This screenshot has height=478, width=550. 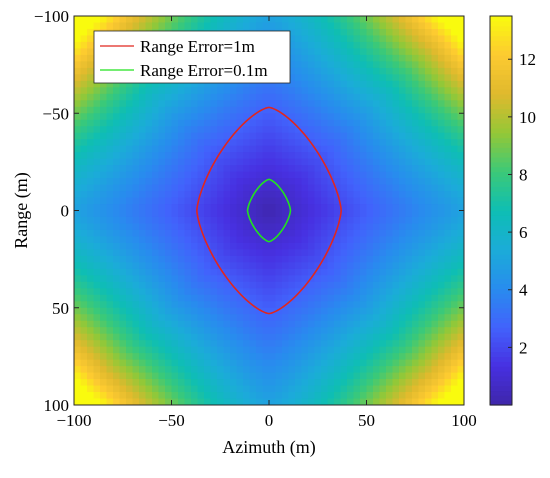 I want to click on y-tick-label: −50, so click(x=55, y=113).